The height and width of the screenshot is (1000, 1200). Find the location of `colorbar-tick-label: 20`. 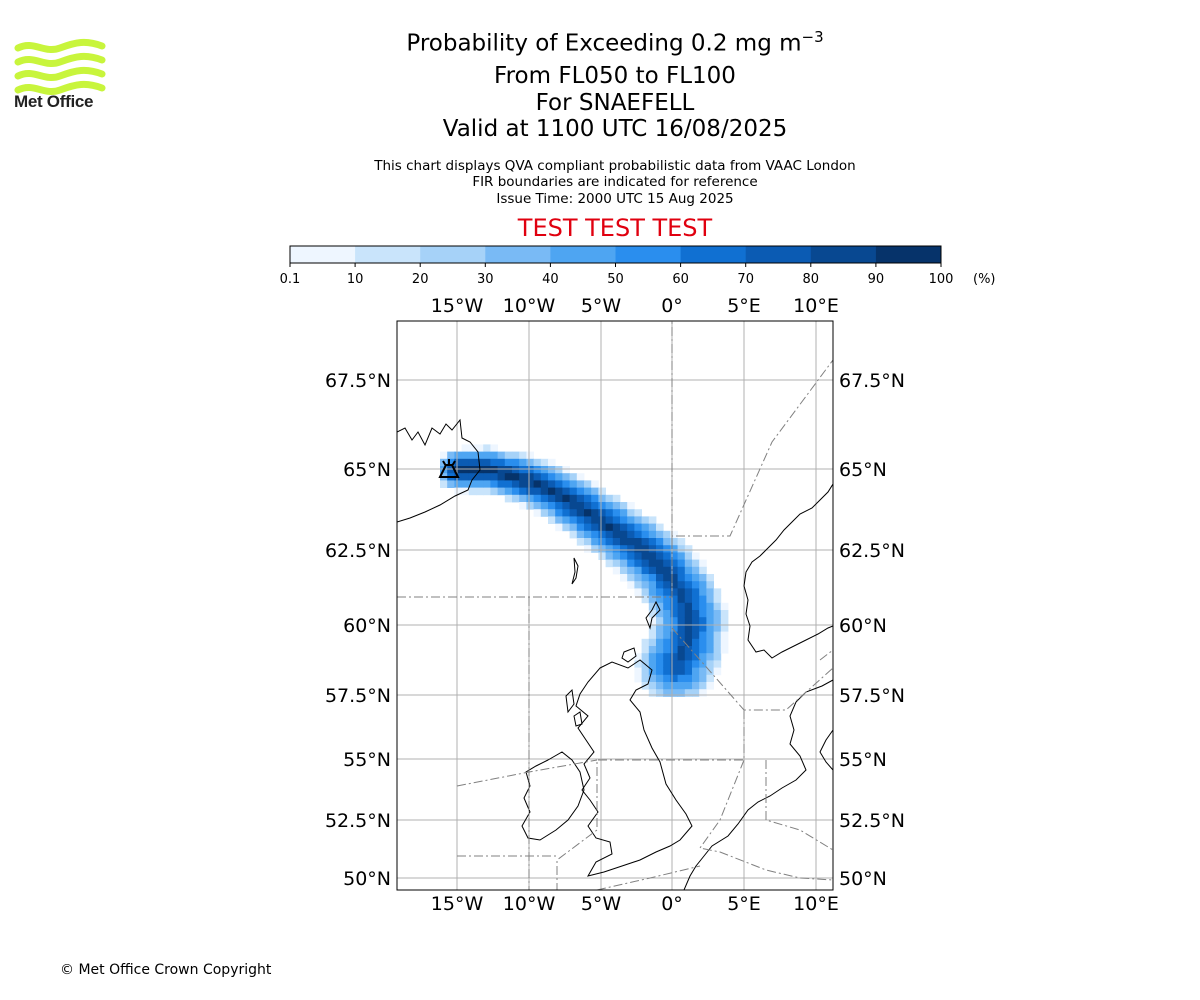

colorbar-tick-label: 20 is located at coordinates (420, 279).